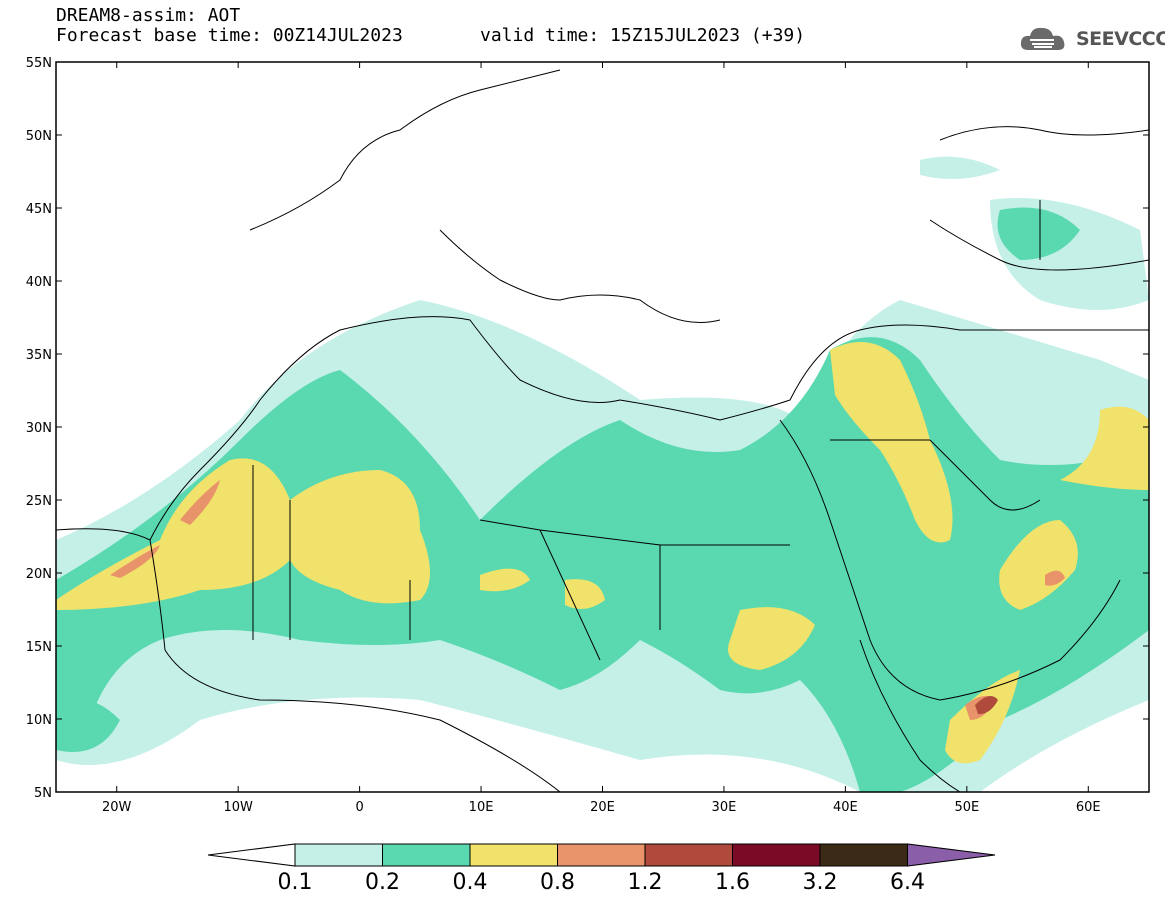  What do you see at coordinates (295, 882) in the screenshot?
I see `colorbar-label: 0.1` at bounding box center [295, 882].